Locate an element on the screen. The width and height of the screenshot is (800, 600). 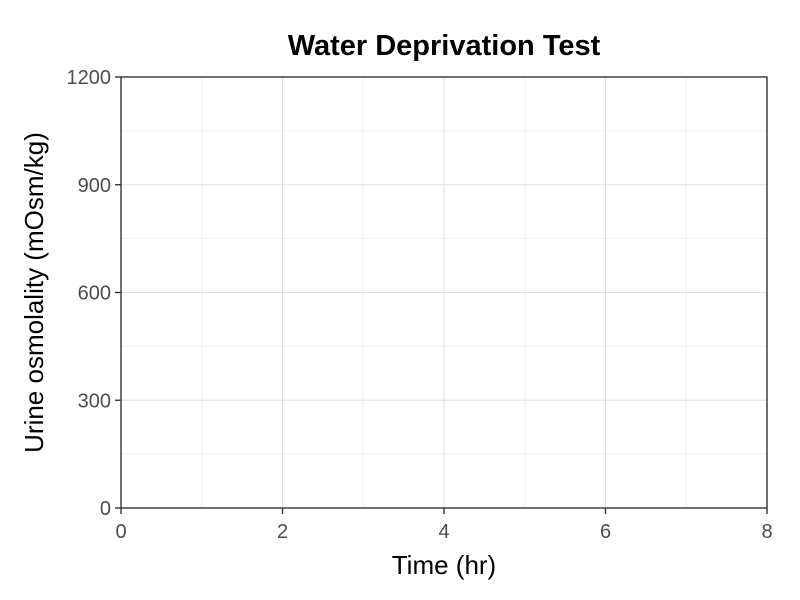
x-tick-label: 2 is located at coordinates (282, 532).